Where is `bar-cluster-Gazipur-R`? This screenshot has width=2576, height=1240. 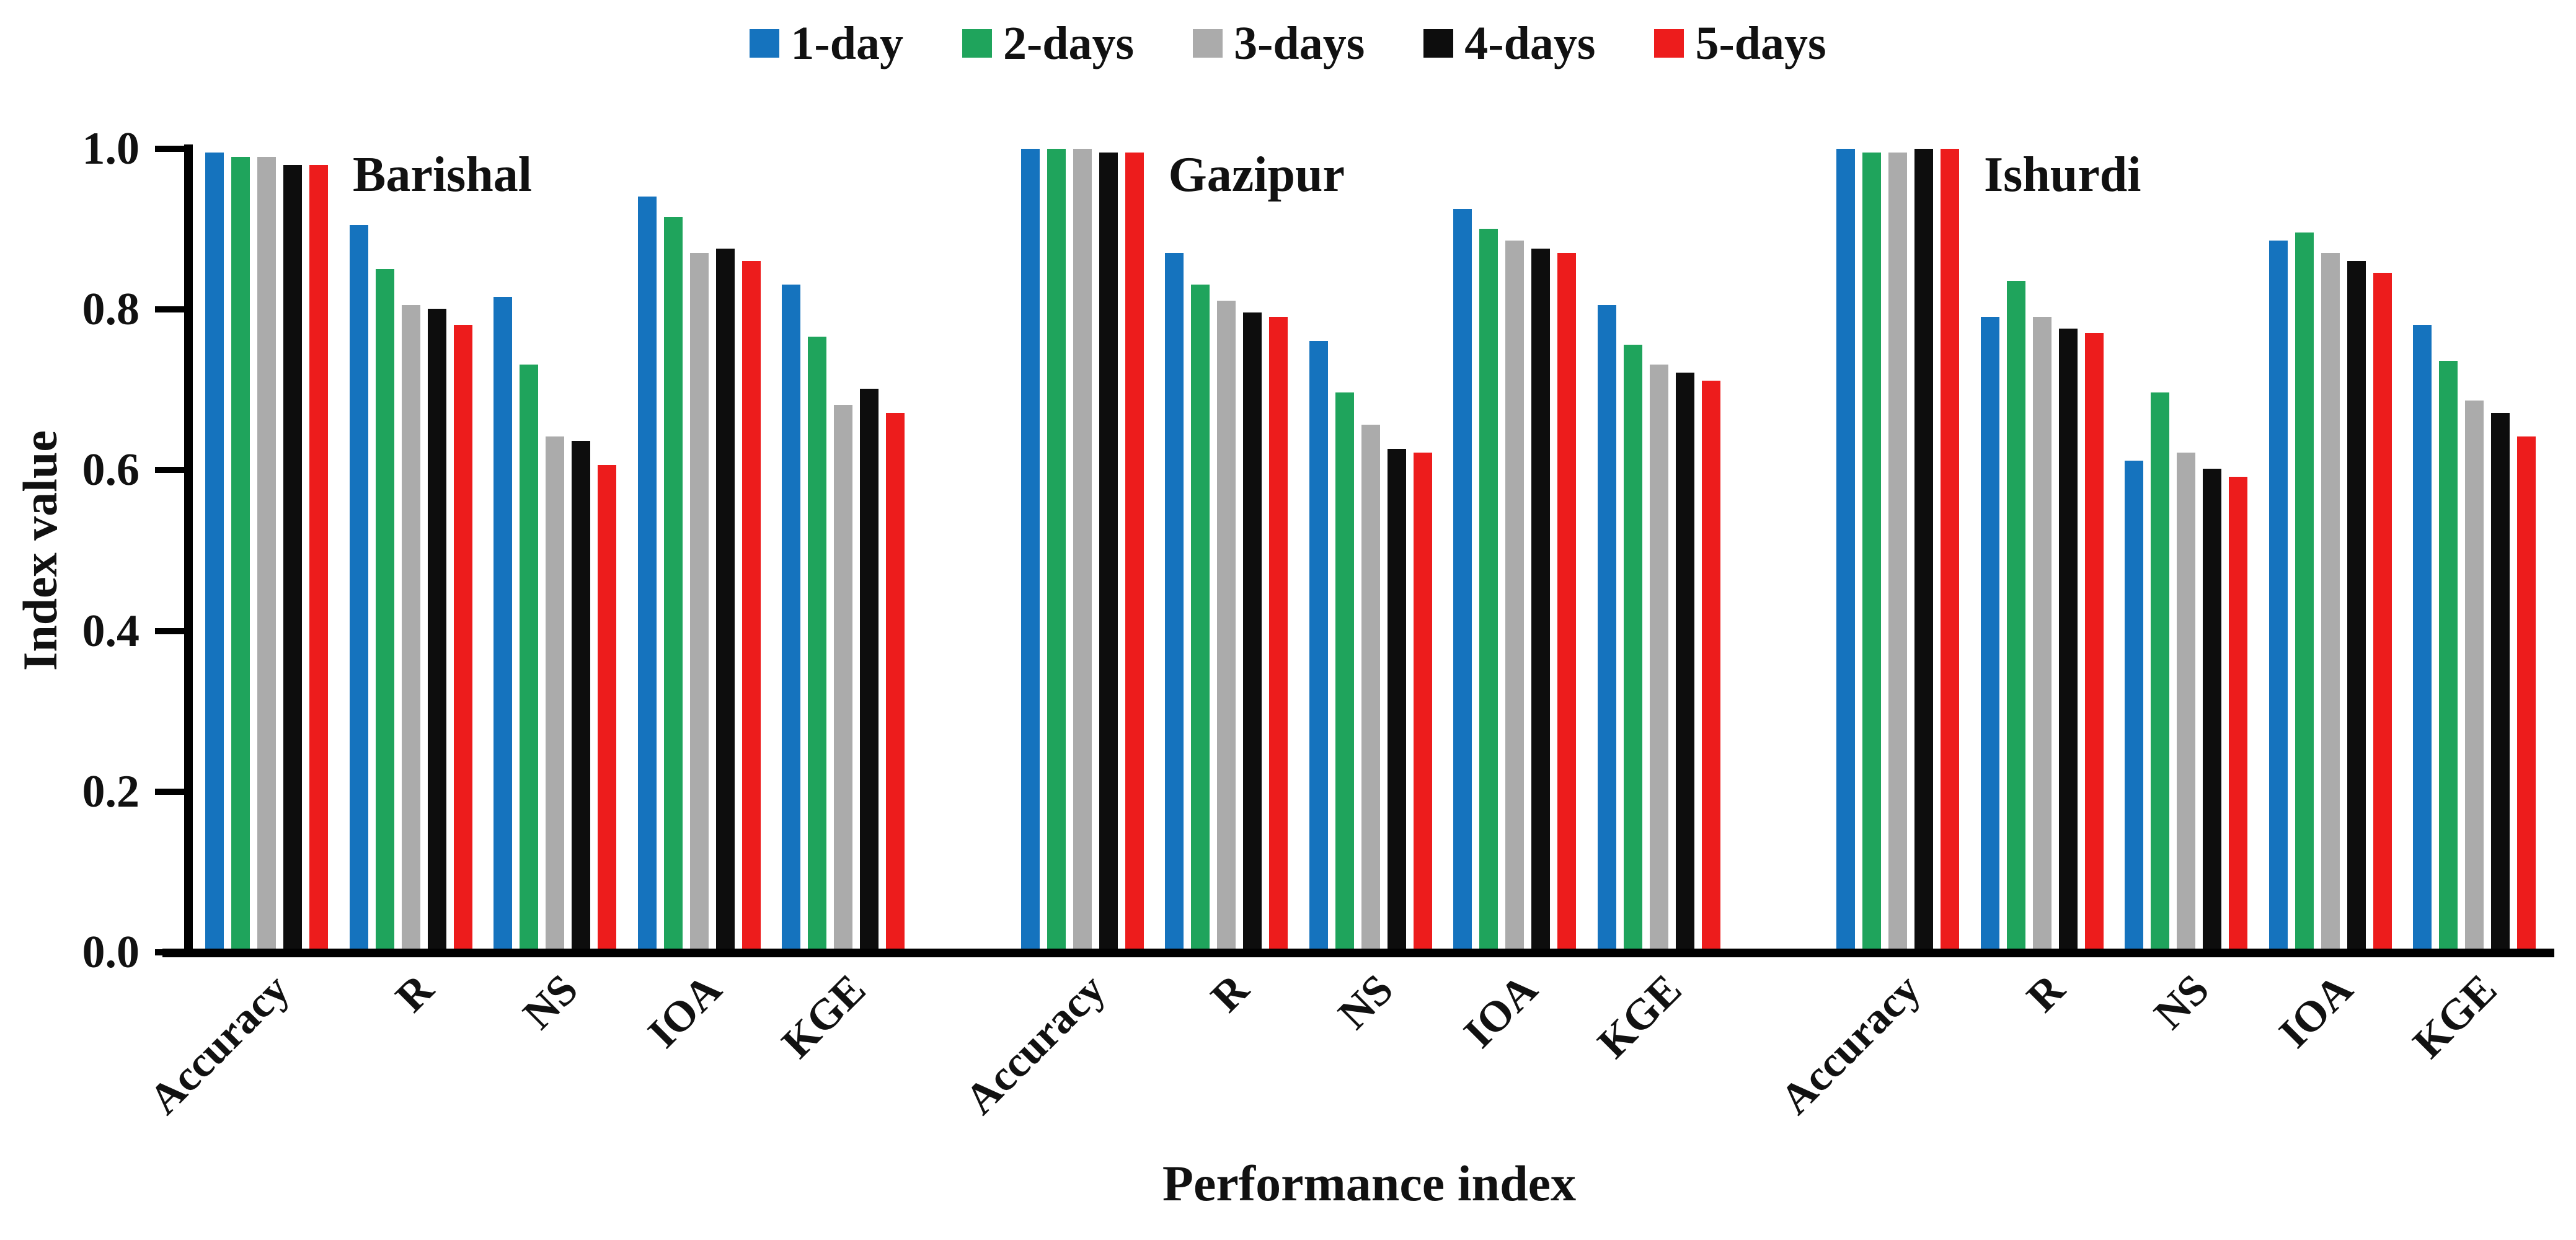
bar-cluster-Gazipur-R is located at coordinates (1226, 549).